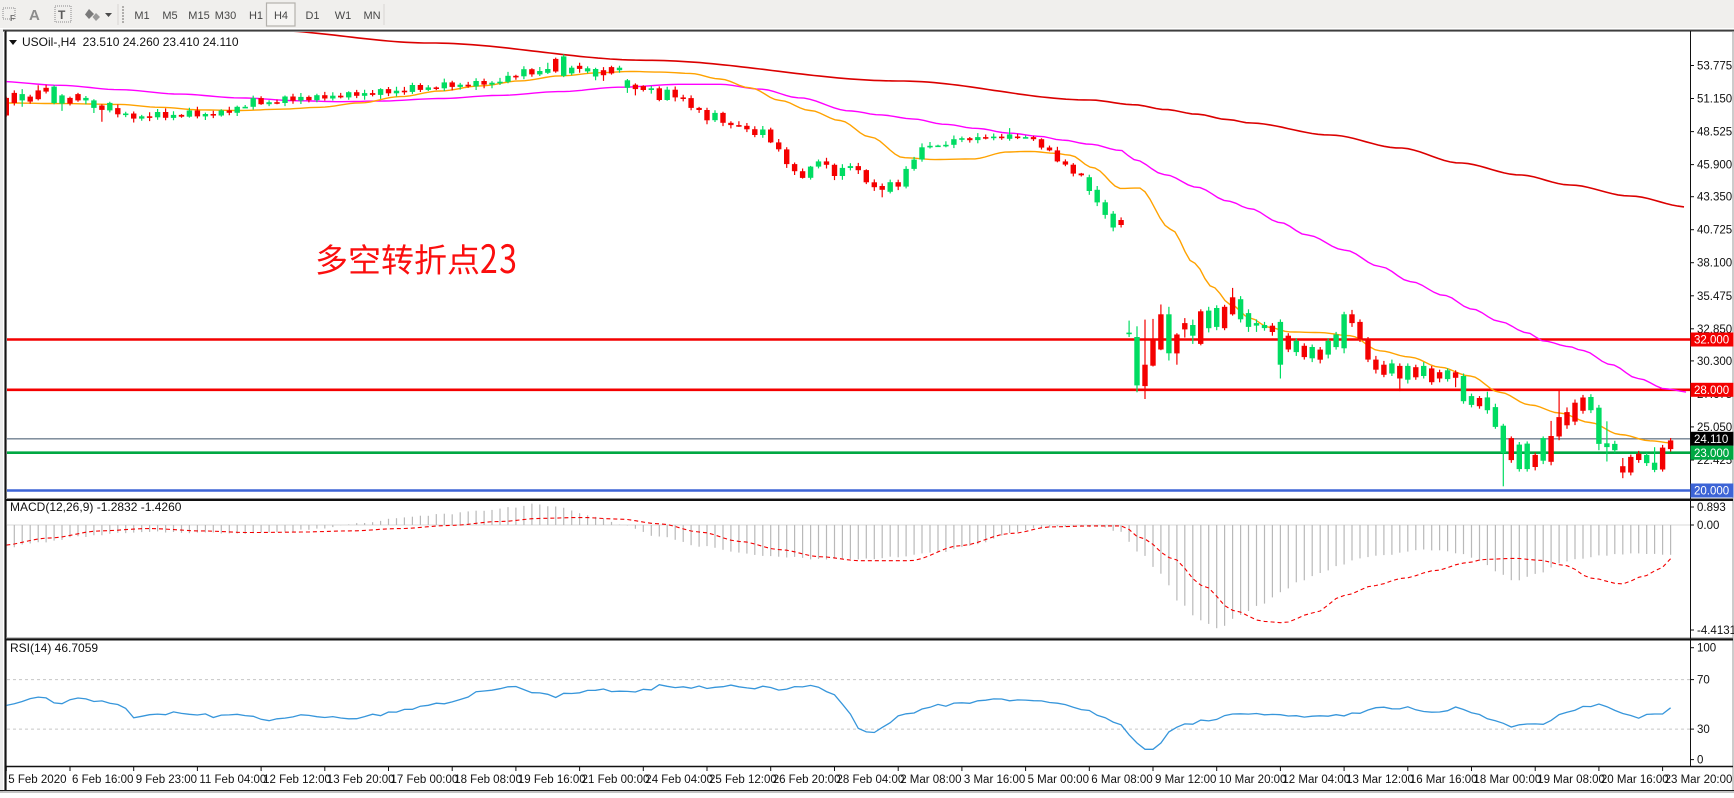 Image resolution: width=1734 pixels, height=798 pixels. I want to click on svg-text: 23 Mar 20:00, so click(1699, 780).